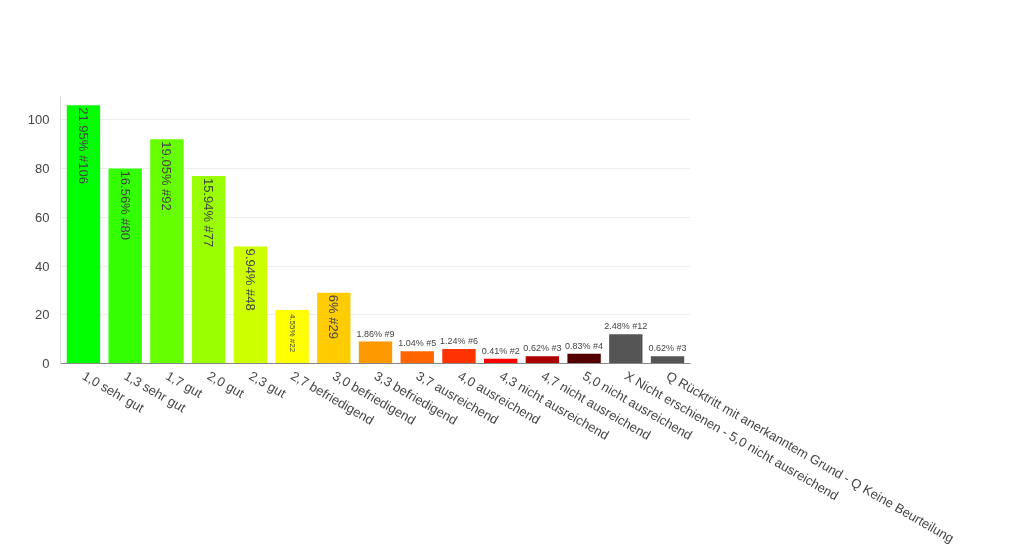  I want to click on x-tick-label: 2,3 gut, so click(267, 385).